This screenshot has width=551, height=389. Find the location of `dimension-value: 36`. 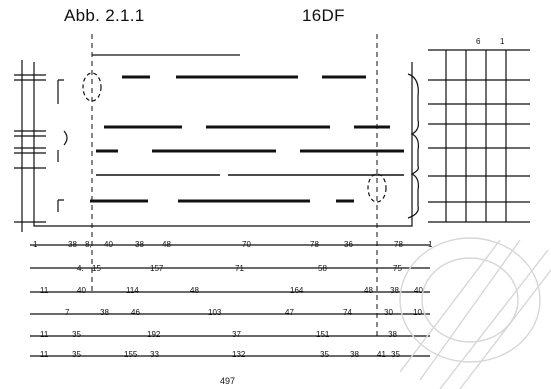

dimension-value: 36 is located at coordinates (348, 244).